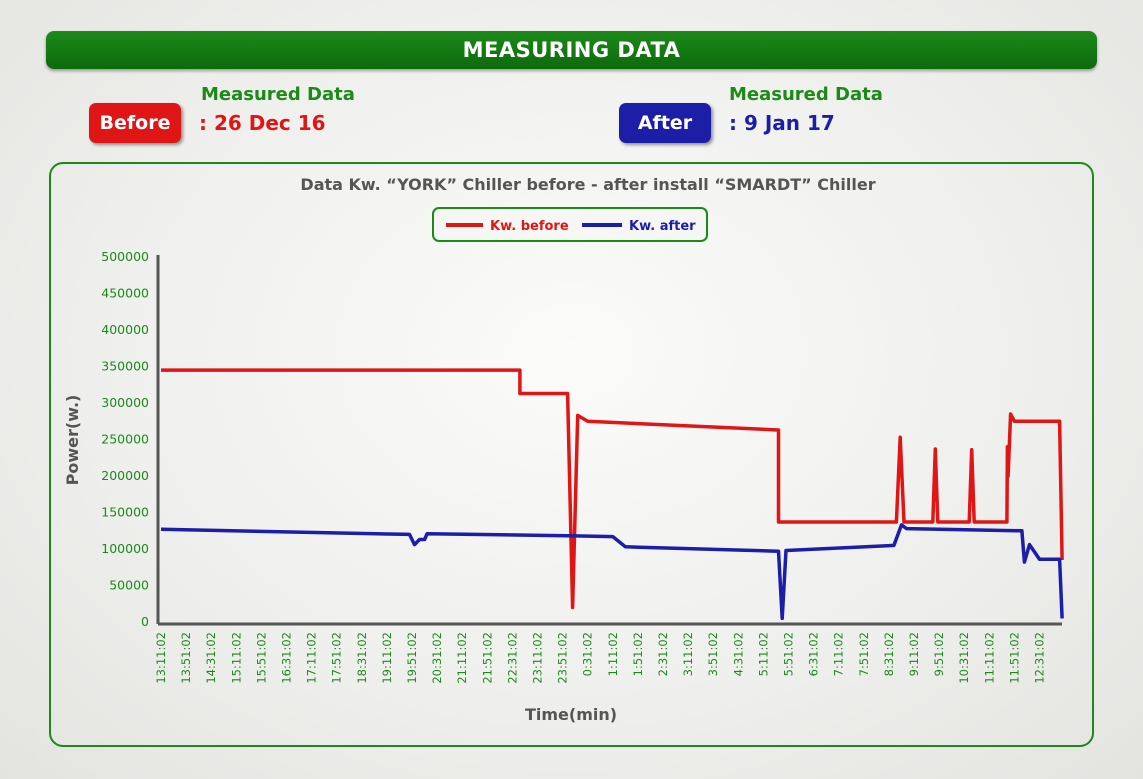  What do you see at coordinates (125, 548) in the screenshot?
I see `y-tick-label: 100000` at bounding box center [125, 548].